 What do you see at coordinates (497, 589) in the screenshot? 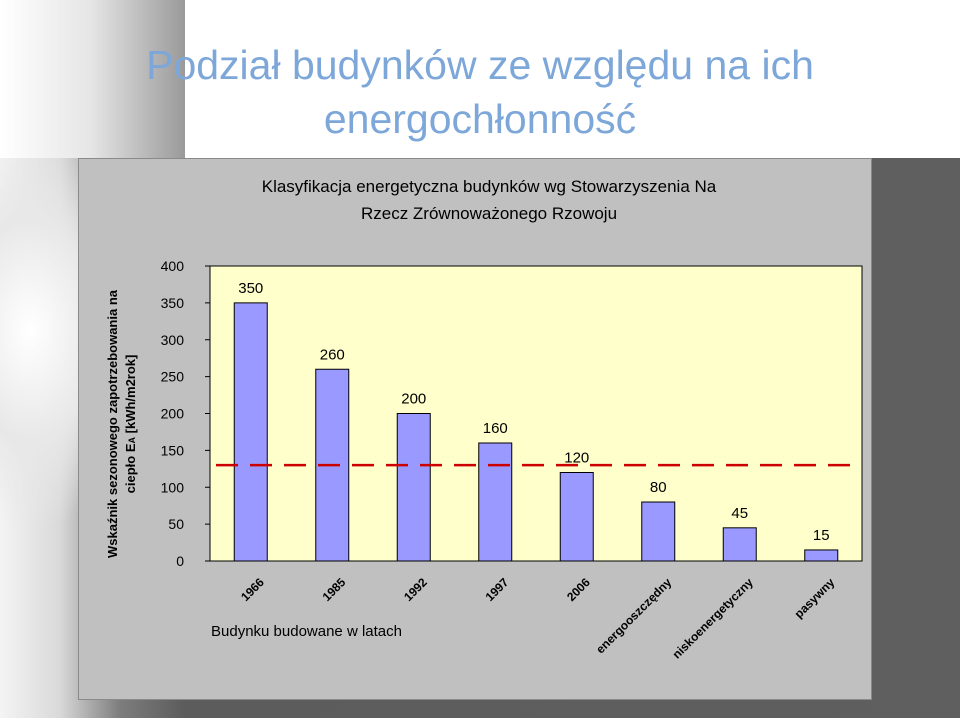
I see `x-tick-label: 1997` at bounding box center [497, 589].